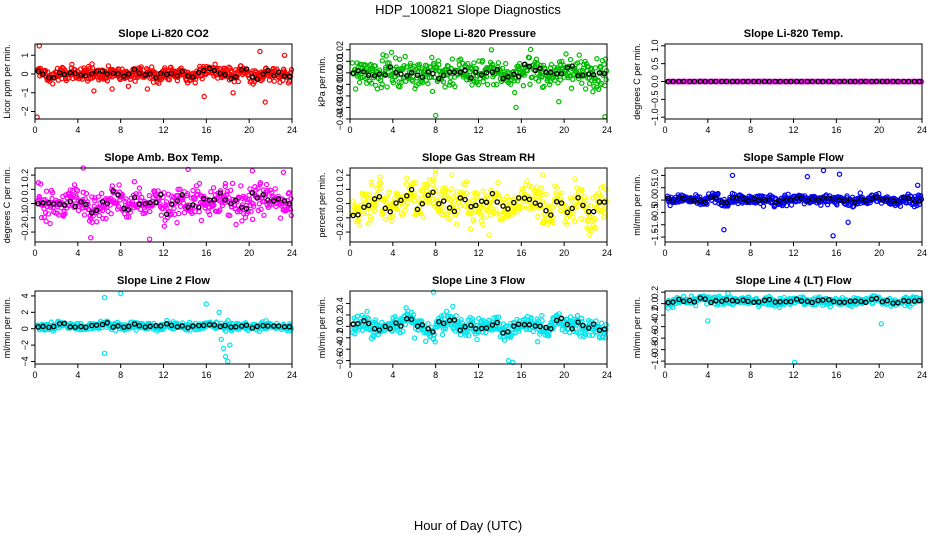  I want to click on y-tick-label: −4, so click(25, 361).